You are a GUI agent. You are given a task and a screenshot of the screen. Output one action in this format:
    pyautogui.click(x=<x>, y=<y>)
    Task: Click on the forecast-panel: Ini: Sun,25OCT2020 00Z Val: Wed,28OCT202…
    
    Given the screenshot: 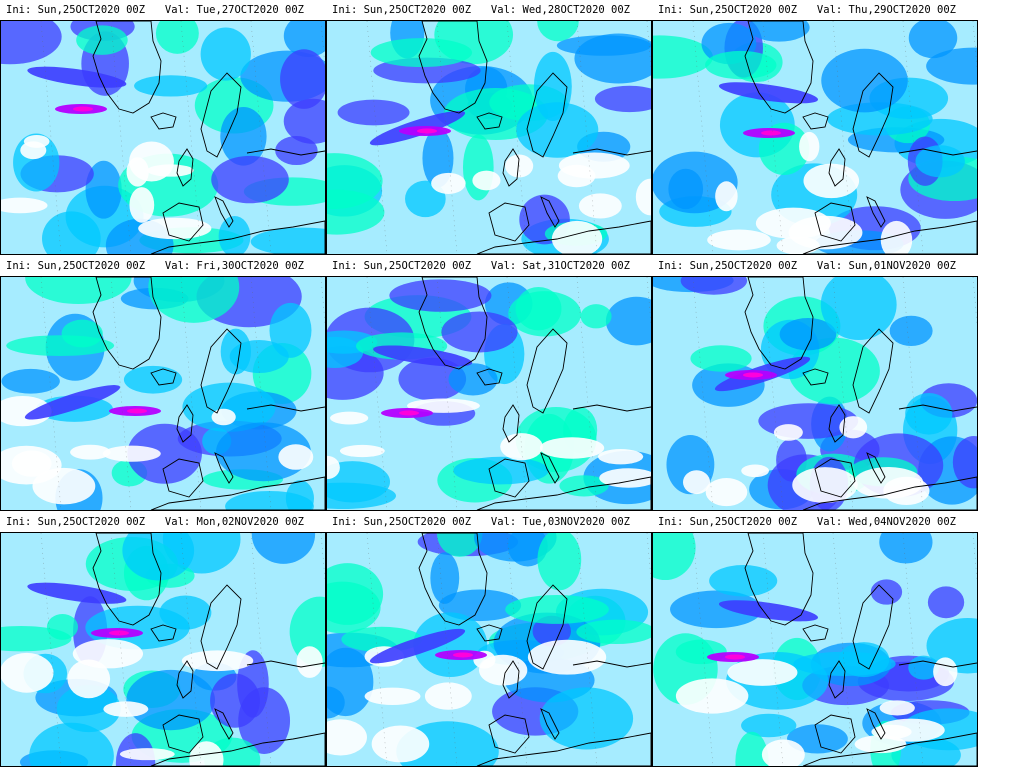 What is the action you would take?
    pyautogui.click(x=489, y=128)
    